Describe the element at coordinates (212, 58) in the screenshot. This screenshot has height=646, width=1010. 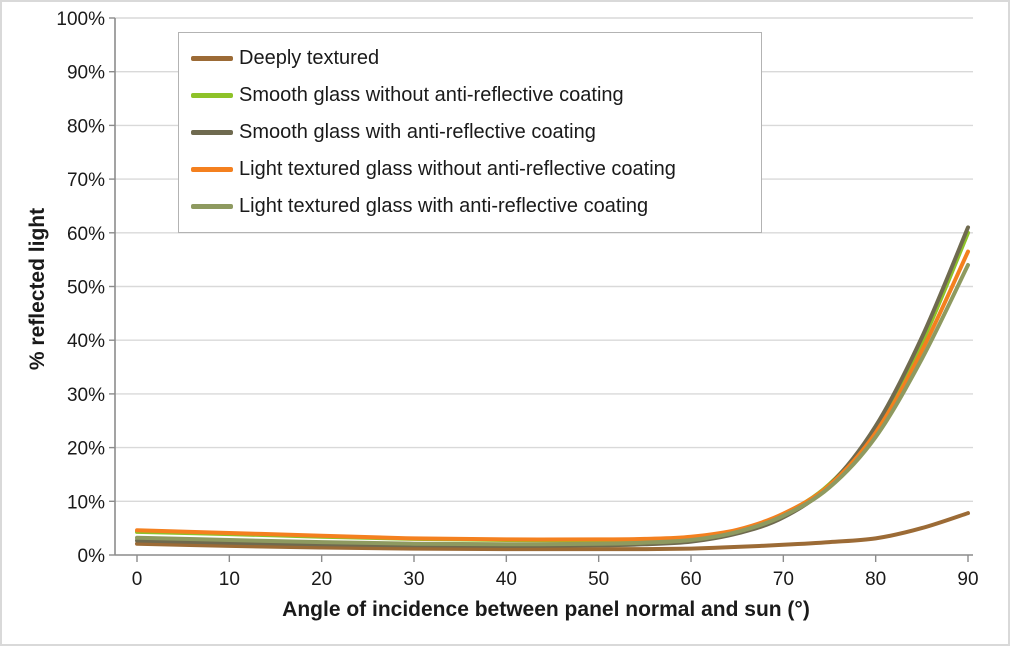
I see `legend-swatch-deeply-textured` at that location.